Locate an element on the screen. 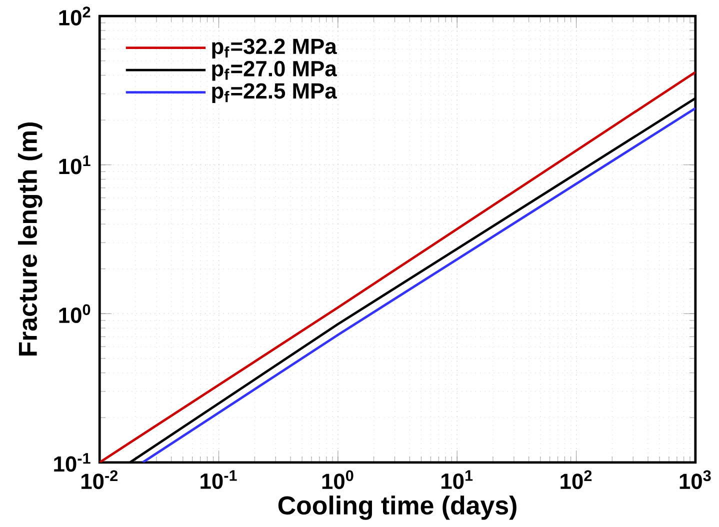  legend-label: p$_{f}$=27.0 MPa is located at coordinates (274, 70).